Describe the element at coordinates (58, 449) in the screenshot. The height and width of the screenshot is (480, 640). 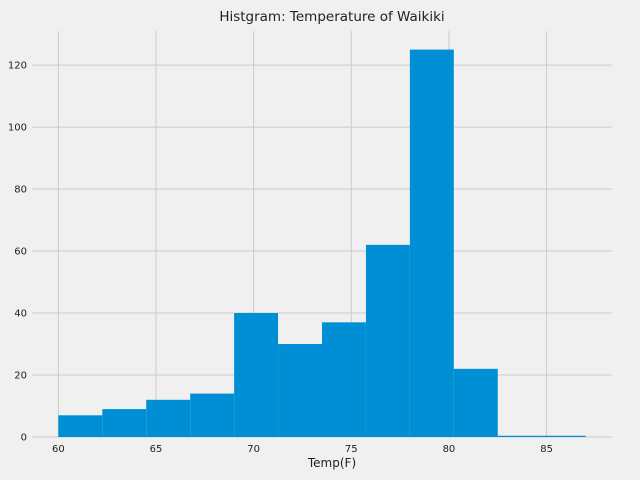
I see `x-tick-label: 60` at that location.